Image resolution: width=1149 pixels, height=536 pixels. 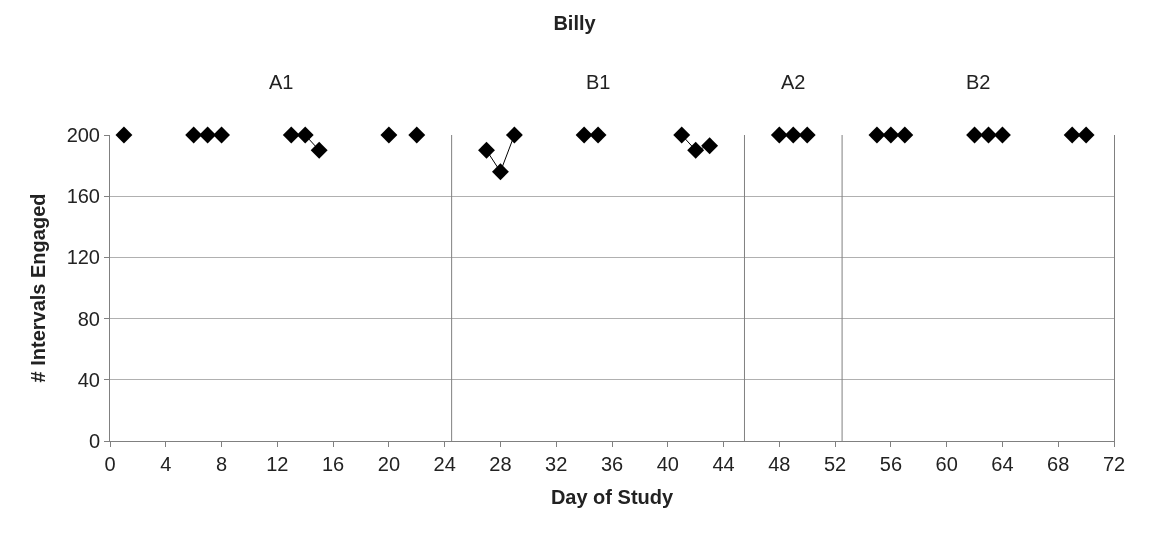 What do you see at coordinates (83, 257) in the screenshot?
I see `y-tick-label: 120` at bounding box center [83, 257].